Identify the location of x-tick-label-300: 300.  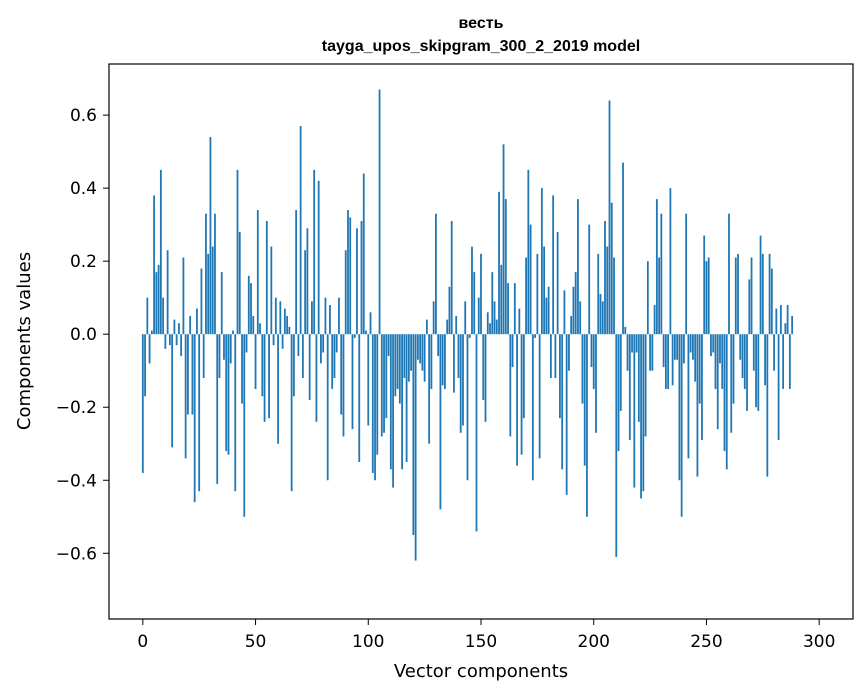
(819, 642).